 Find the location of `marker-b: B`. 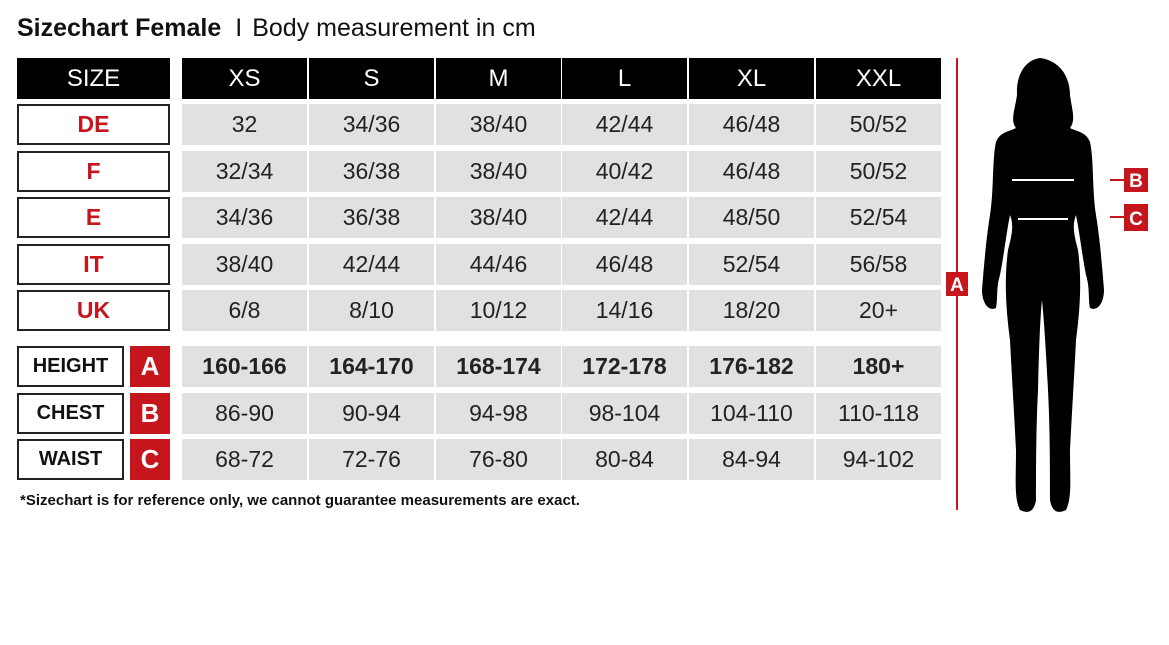

marker-b: B is located at coordinates (1136, 181).